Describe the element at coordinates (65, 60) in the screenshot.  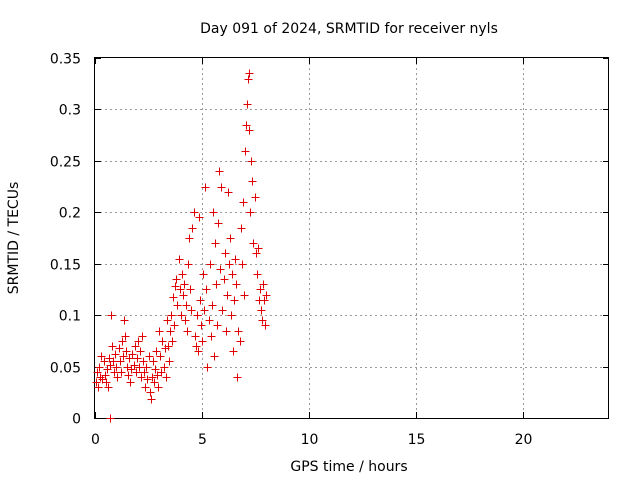
I see `y-tick-label: 0.35` at that location.